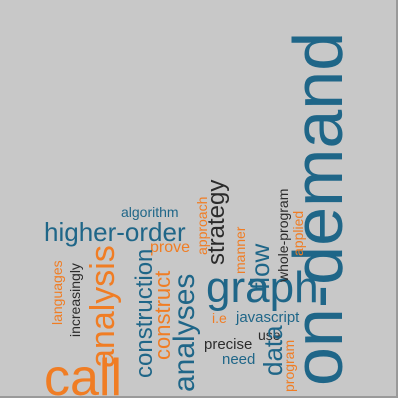  I want to click on word-use: use, so click(269, 335).